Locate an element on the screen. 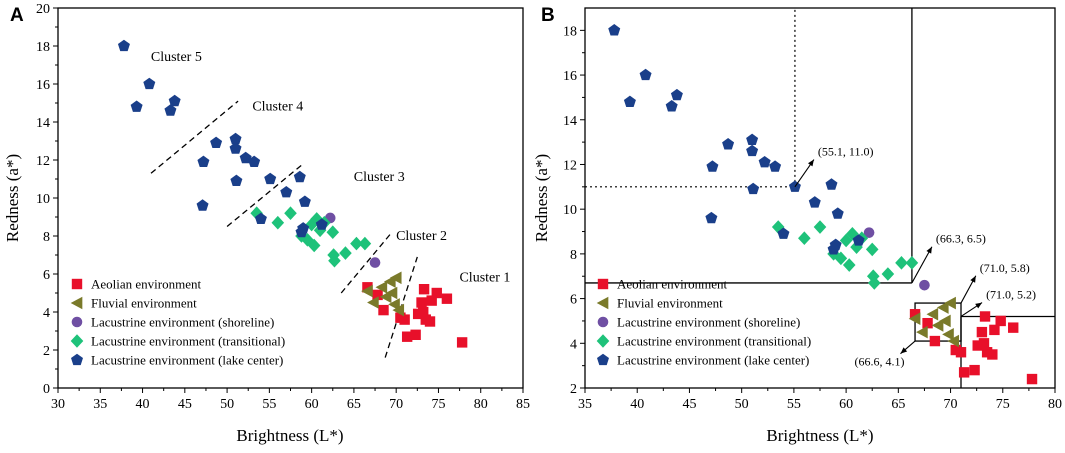 The width and height of the screenshot is (1065, 453). x-tick-label: 80 is located at coordinates (481, 404).